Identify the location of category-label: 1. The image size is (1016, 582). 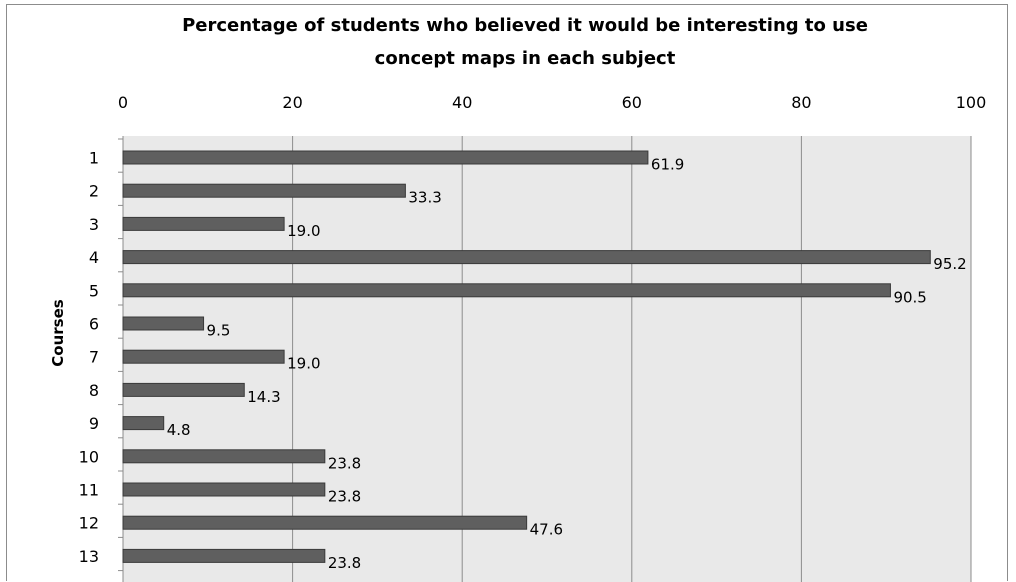
(94, 158).